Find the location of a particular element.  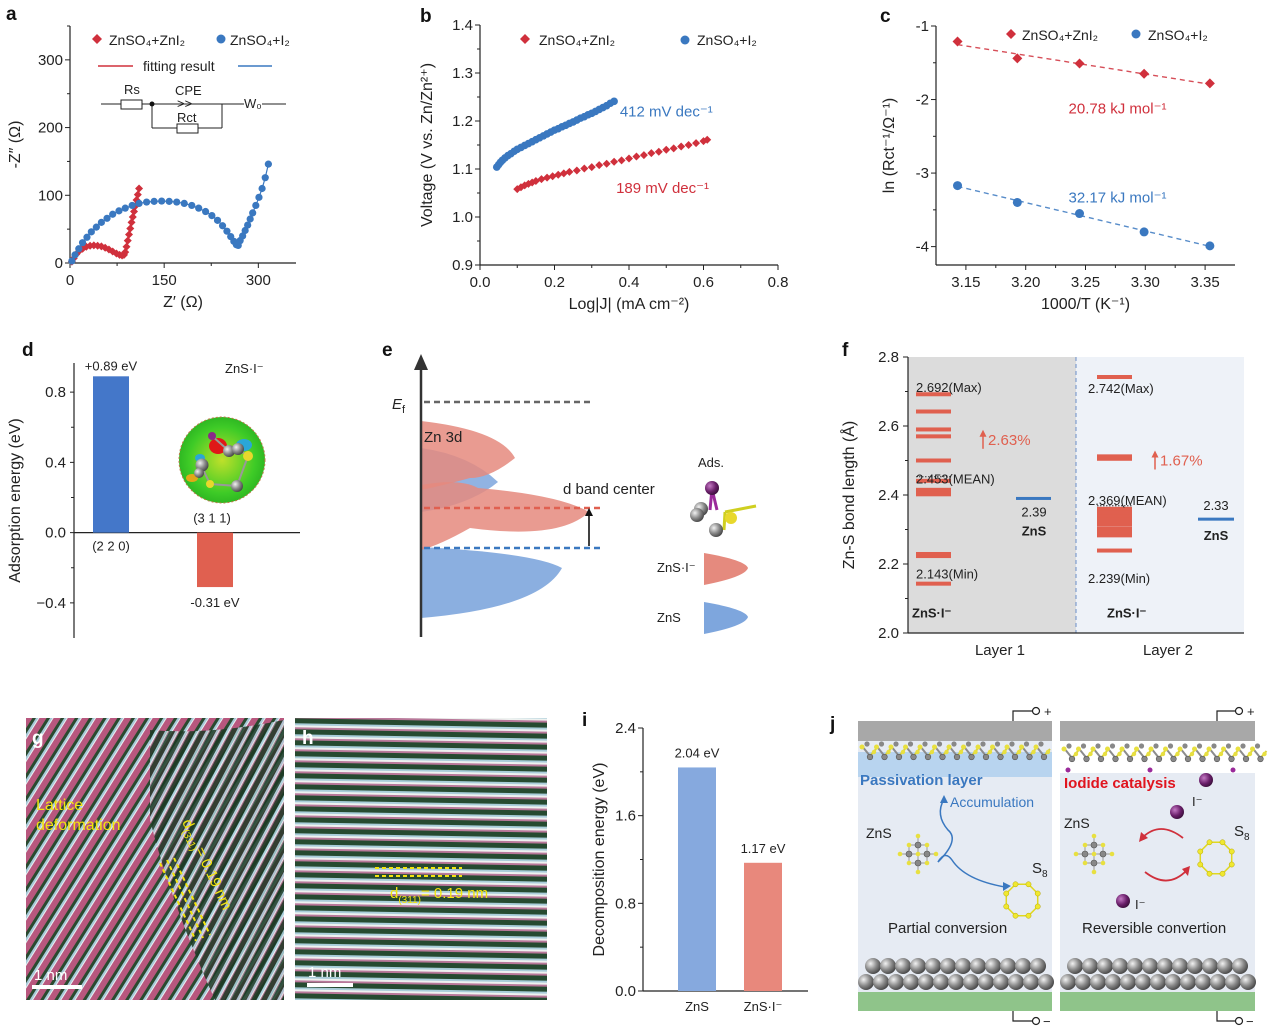

iodide-label: I⁻ is located at coordinates (1140, 904).